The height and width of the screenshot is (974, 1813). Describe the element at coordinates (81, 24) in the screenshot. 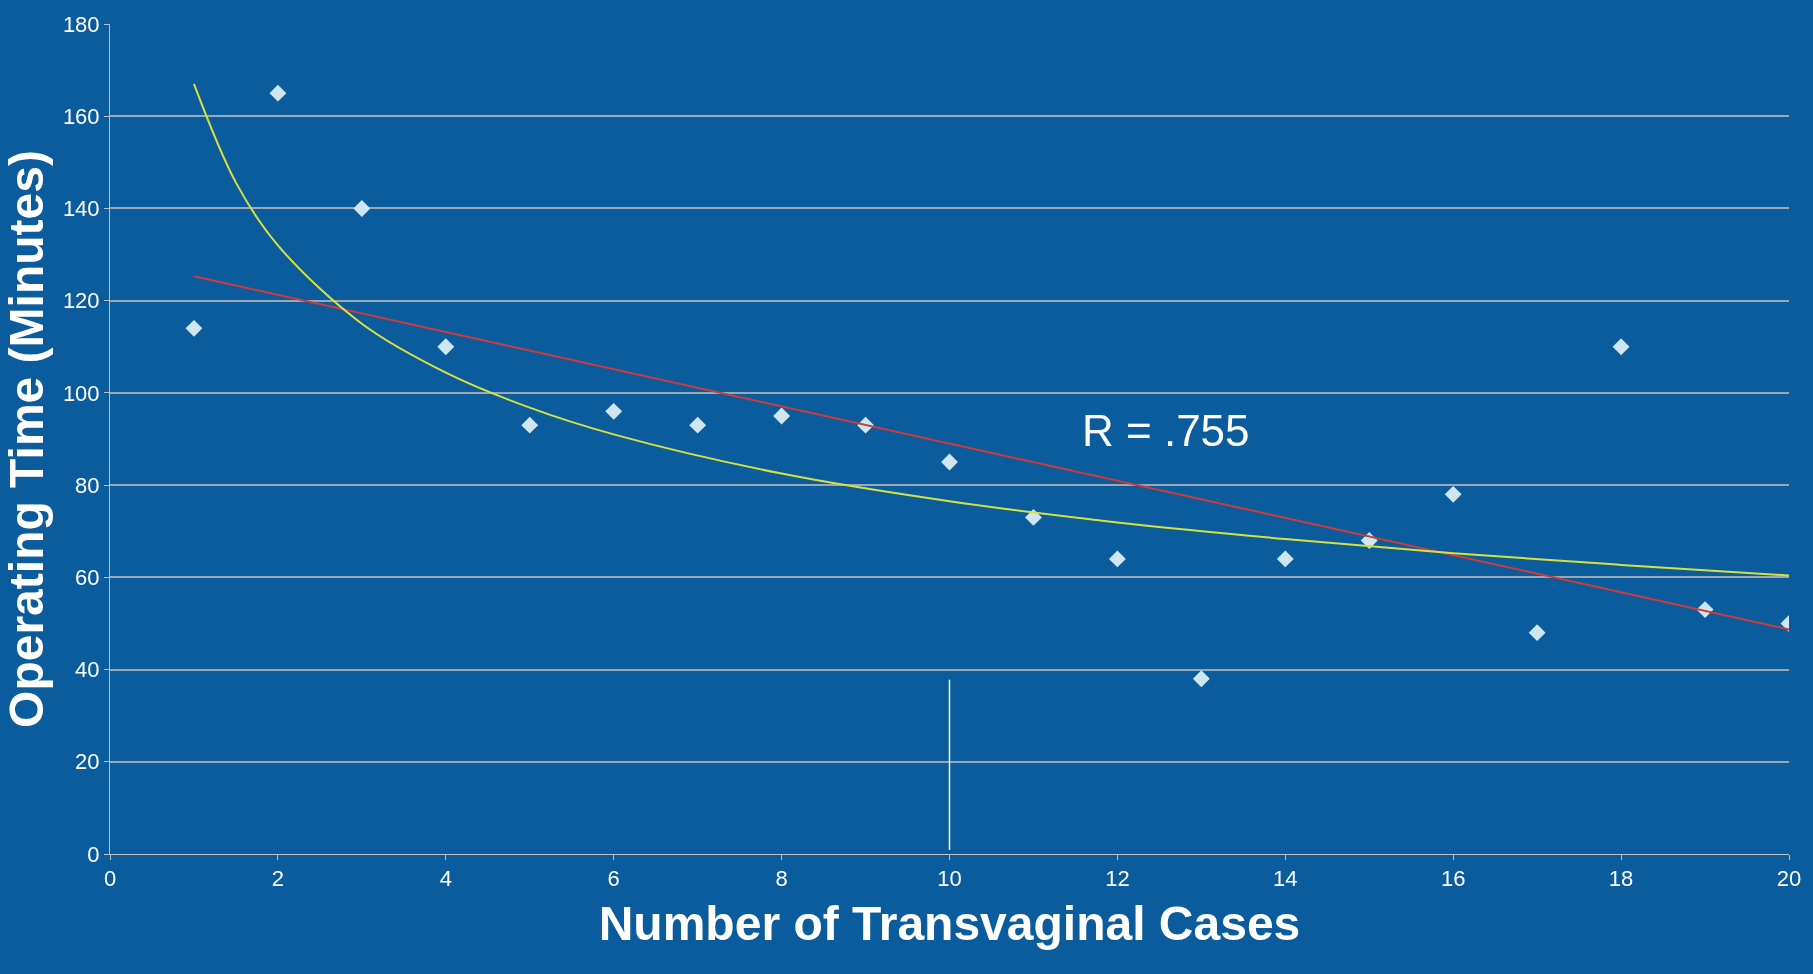

I see `y-tick-label: 180` at that location.